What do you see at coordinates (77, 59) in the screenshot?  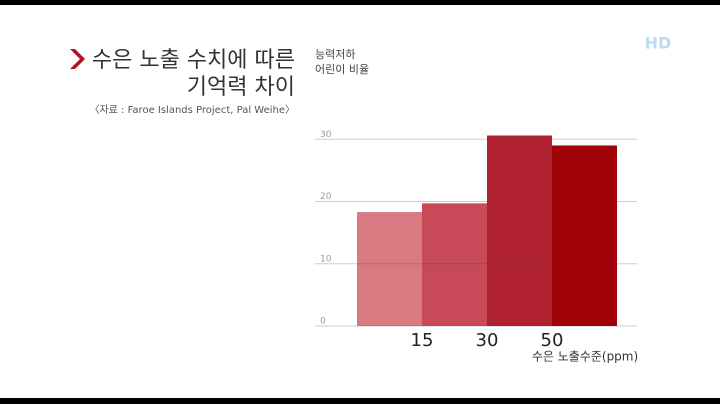 I see `title-arrow` at bounding box center [77, 59].